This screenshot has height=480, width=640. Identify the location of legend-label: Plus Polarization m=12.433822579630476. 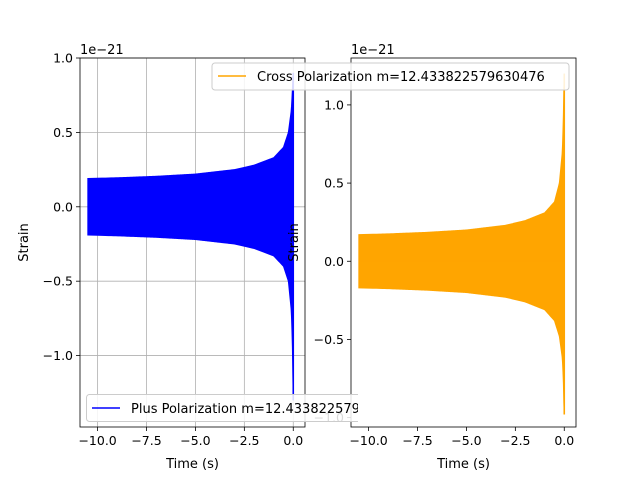
(270, 409).